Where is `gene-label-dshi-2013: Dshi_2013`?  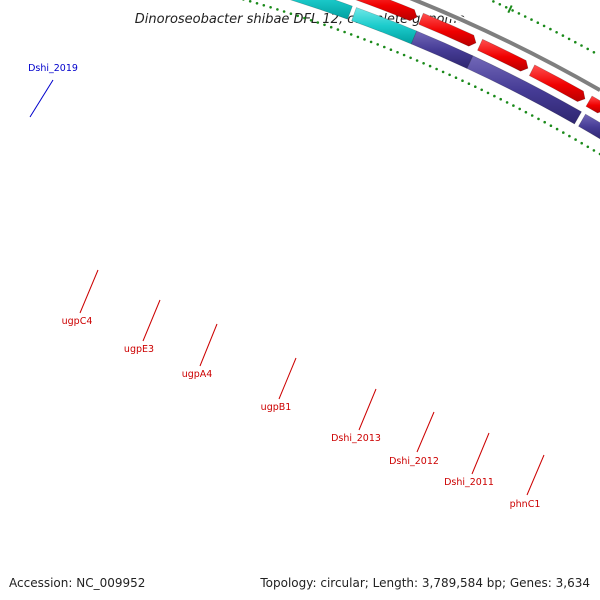
gene-label-dshi-2013: Dshi_2013 is located at coordinates (356, 438).